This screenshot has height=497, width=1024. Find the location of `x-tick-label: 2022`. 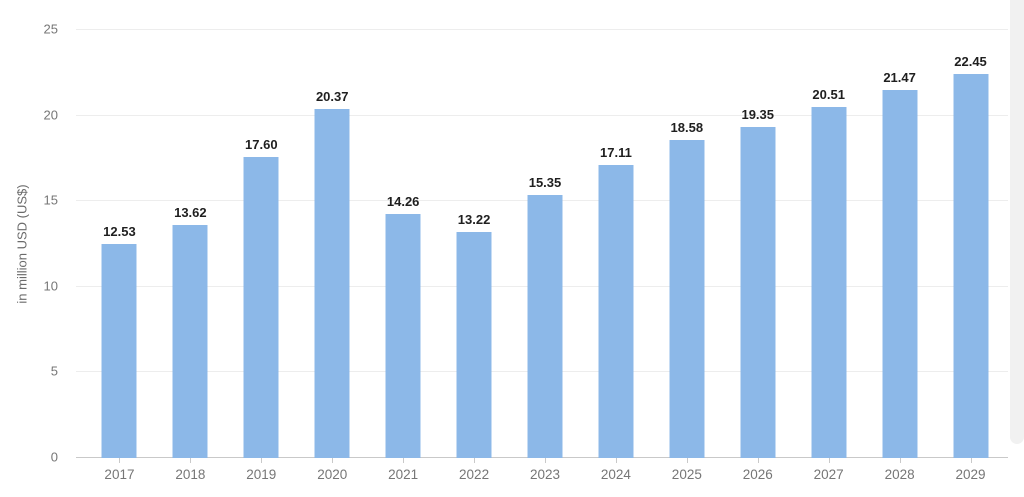

x-tick-label: 2022 is located at coordinates (474, 474).